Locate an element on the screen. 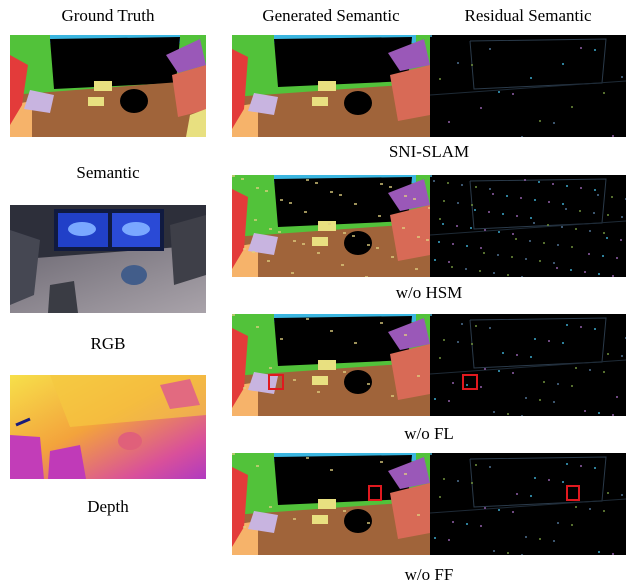 This screenshot has height=586, width=634. highlight-box-gen-wo-fl is located at coordinates (276, 382).